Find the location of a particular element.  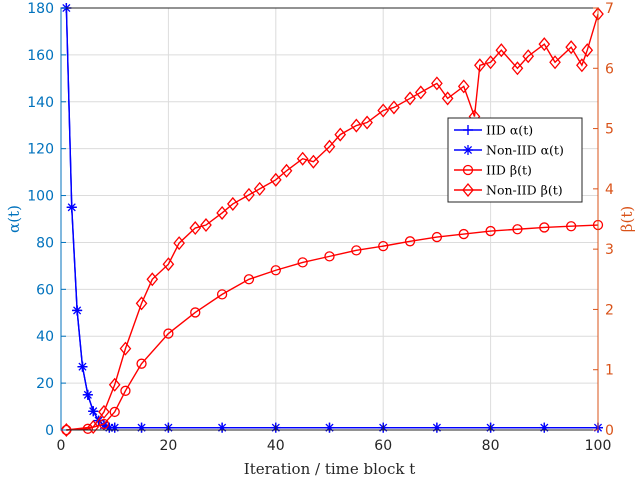

right-y-tick-label: 6 is located at coordinates (609, 69).